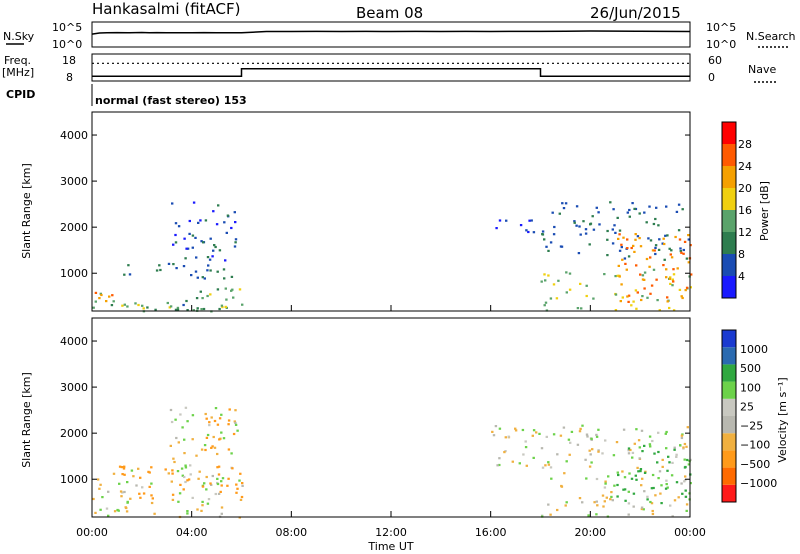 Image resolution: width=800 pixels, height=554 pixels. I want to click on power-colorbar-swatch, so click(729, 155).